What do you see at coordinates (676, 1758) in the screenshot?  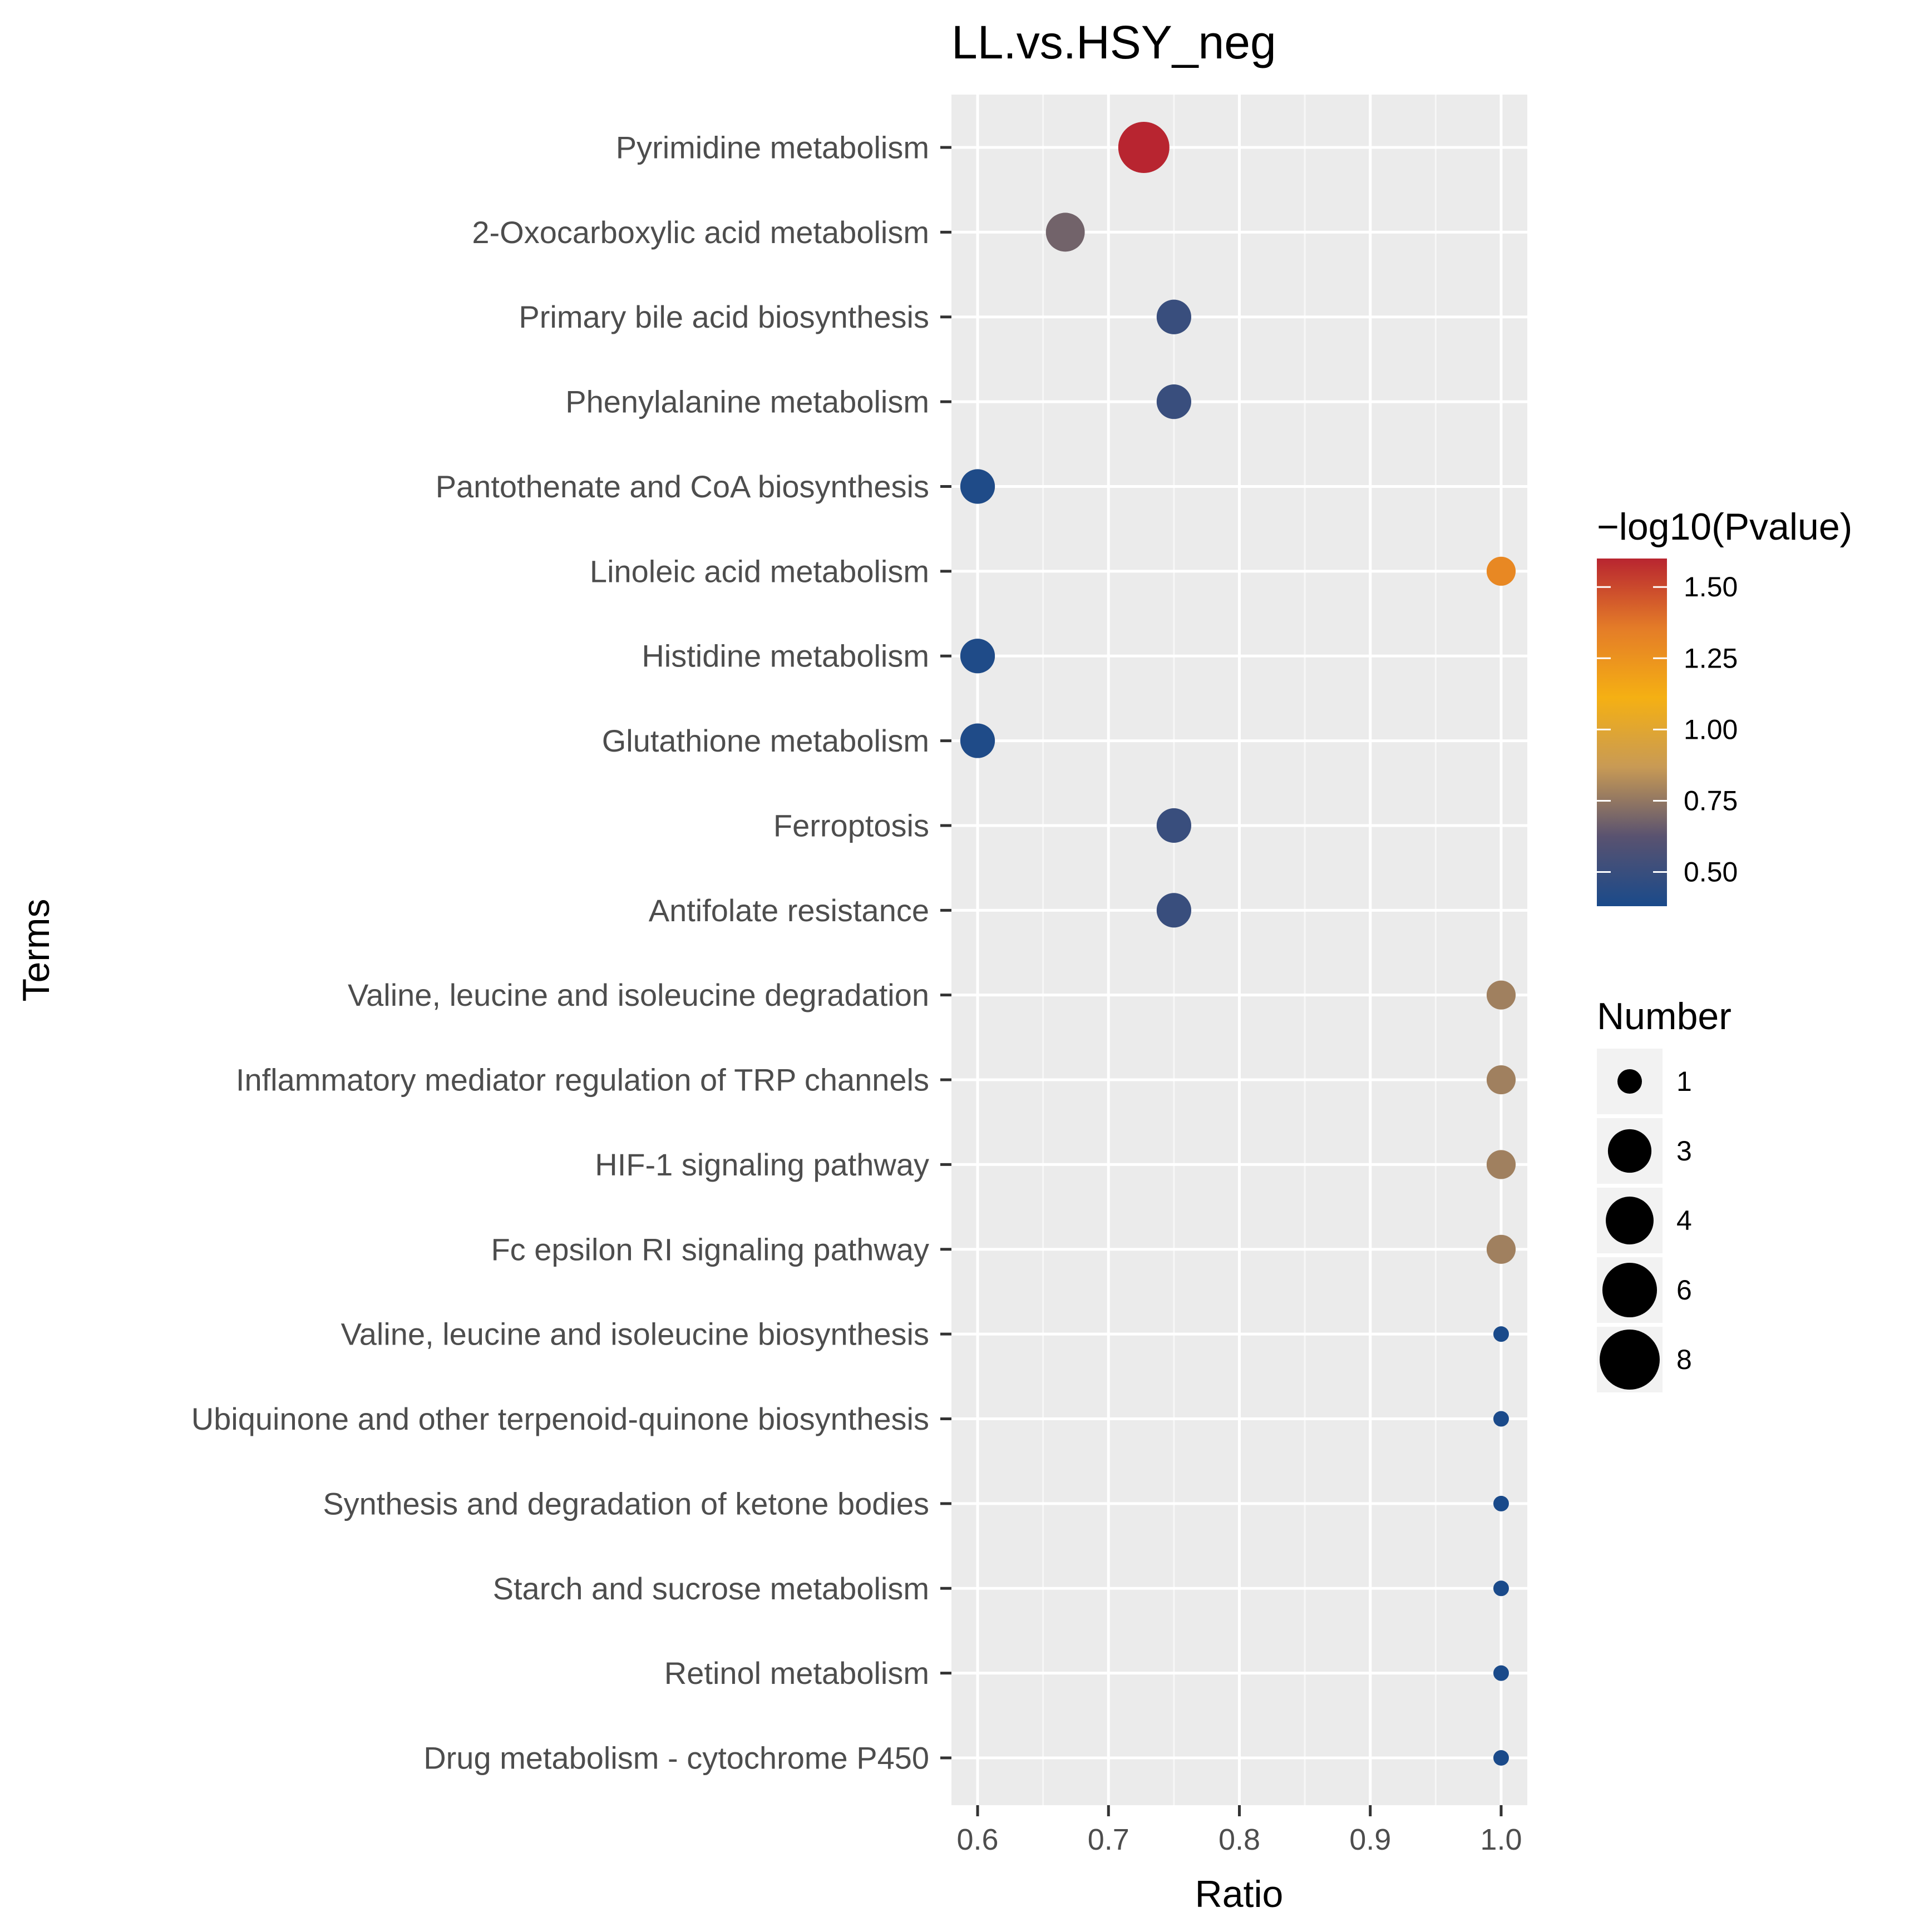 I see `term-label: Drug metabolism - cytochrome P450` at bounding box center [676, 1758].